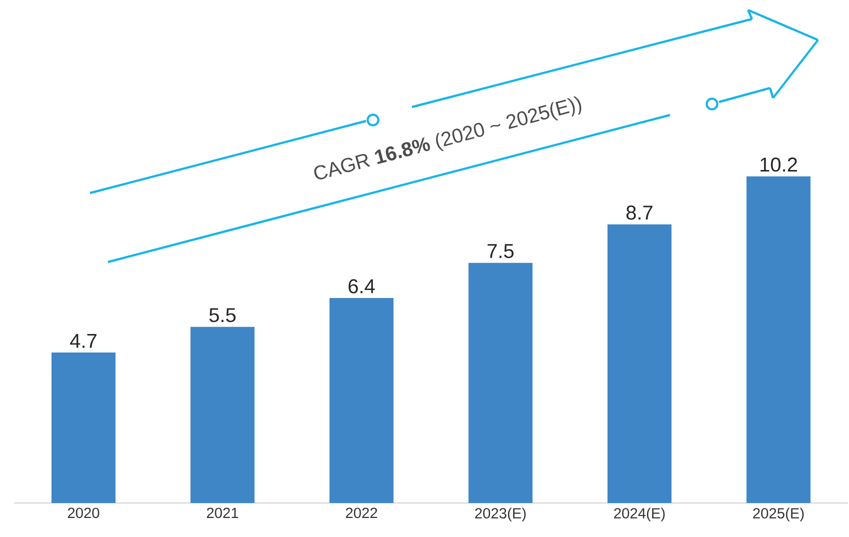 The height and width of the screenshot is (537, 849). Describe the element at coordinates (222, 315) in the screenshot. I see `data-label: 5.5` at that location.